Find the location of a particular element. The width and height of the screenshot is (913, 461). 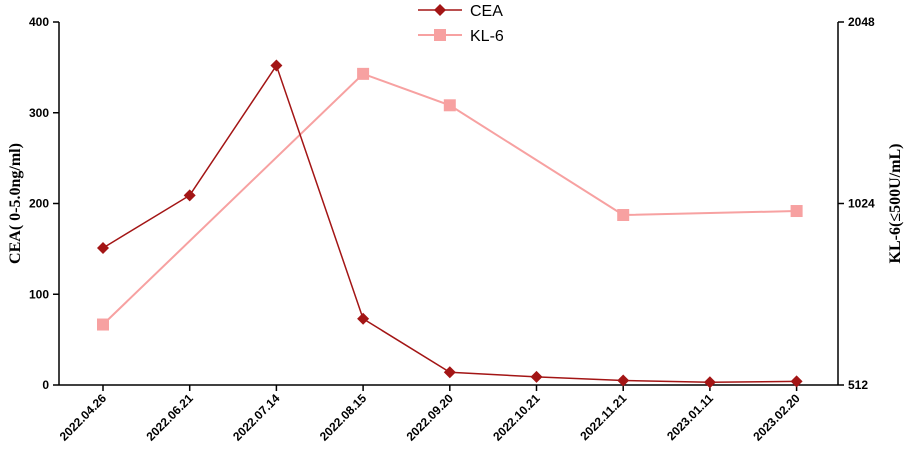

legend-cea-marker is located at coordinates (440, 10).